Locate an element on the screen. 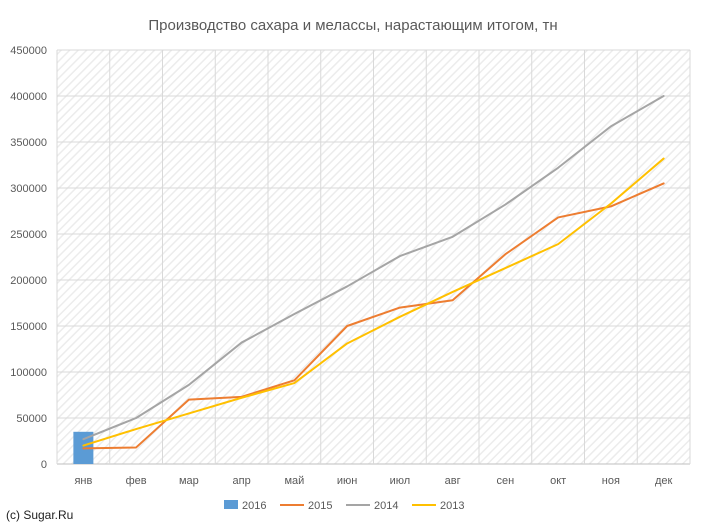  x-tick-label: окт is located at coordinates (558, 481).